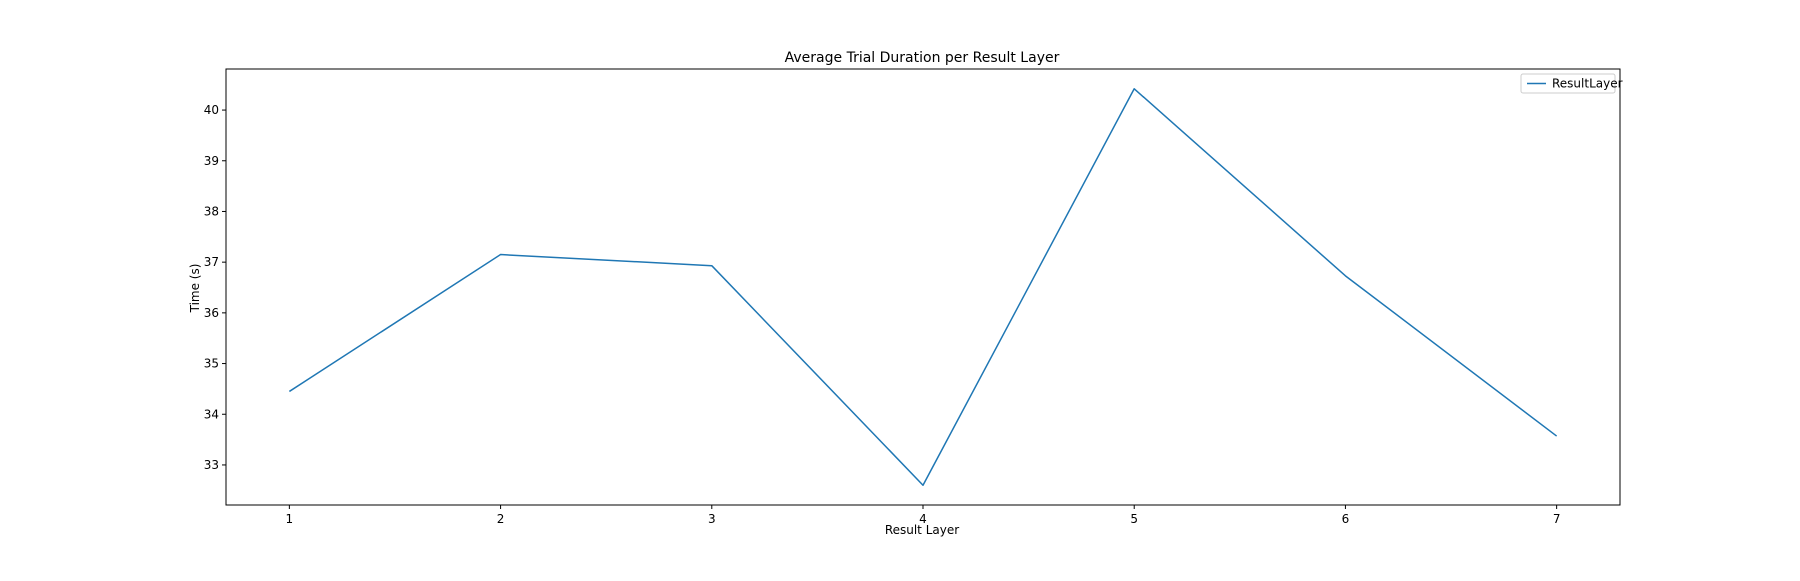 The image size is (1800, 581). Describe the element at coordinates (211, 364) in the screenshot. I see `y-tick-label: 35` at that location.